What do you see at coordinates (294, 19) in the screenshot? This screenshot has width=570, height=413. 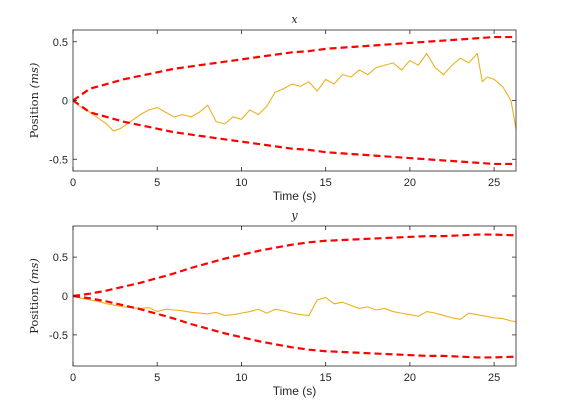 I see `subplot-title: x` at bounding box center [294, 19].